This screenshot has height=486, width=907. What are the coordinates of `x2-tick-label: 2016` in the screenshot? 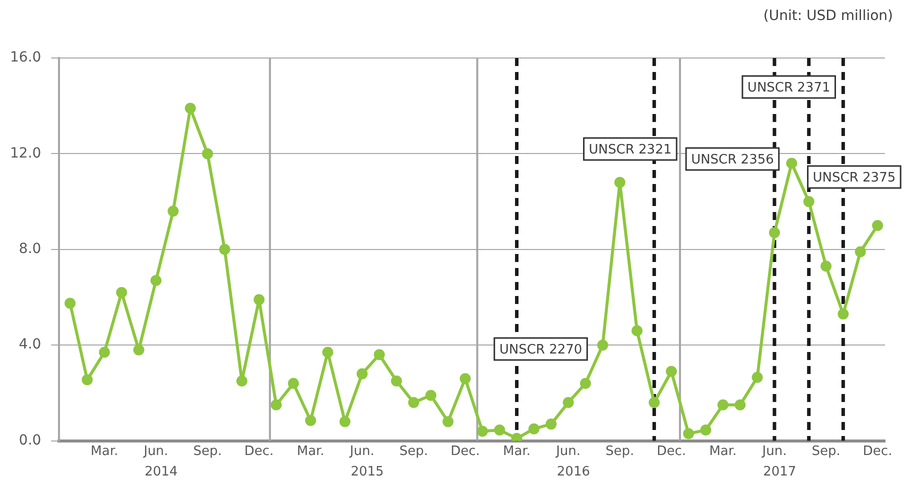 It's located at (573, 472).